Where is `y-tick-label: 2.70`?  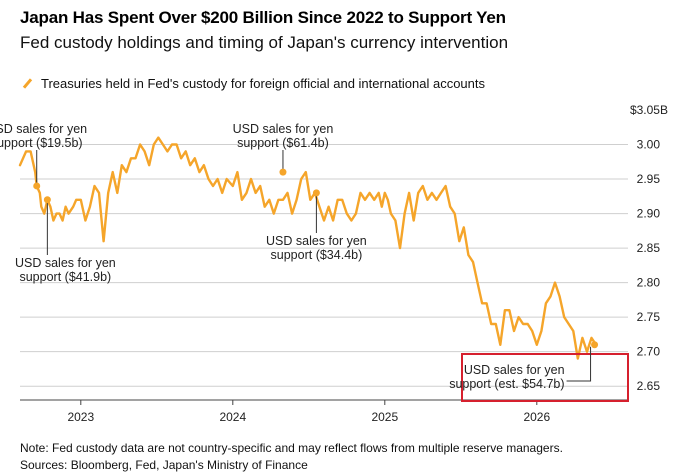
y-tick-label: 2.70 is located at coordinates (649, 352).